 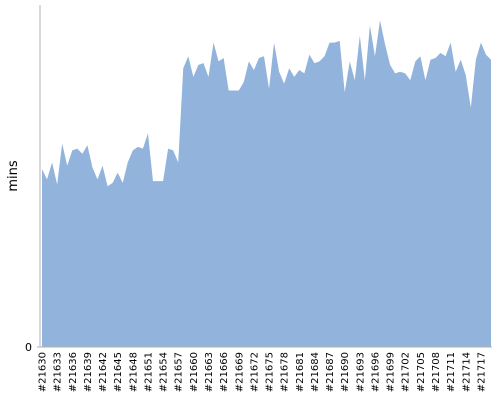 What do you see at coordinates (239, 372) in the screenshot?
I see `x-tick-label: #21669` at bounding box center [239, 372].